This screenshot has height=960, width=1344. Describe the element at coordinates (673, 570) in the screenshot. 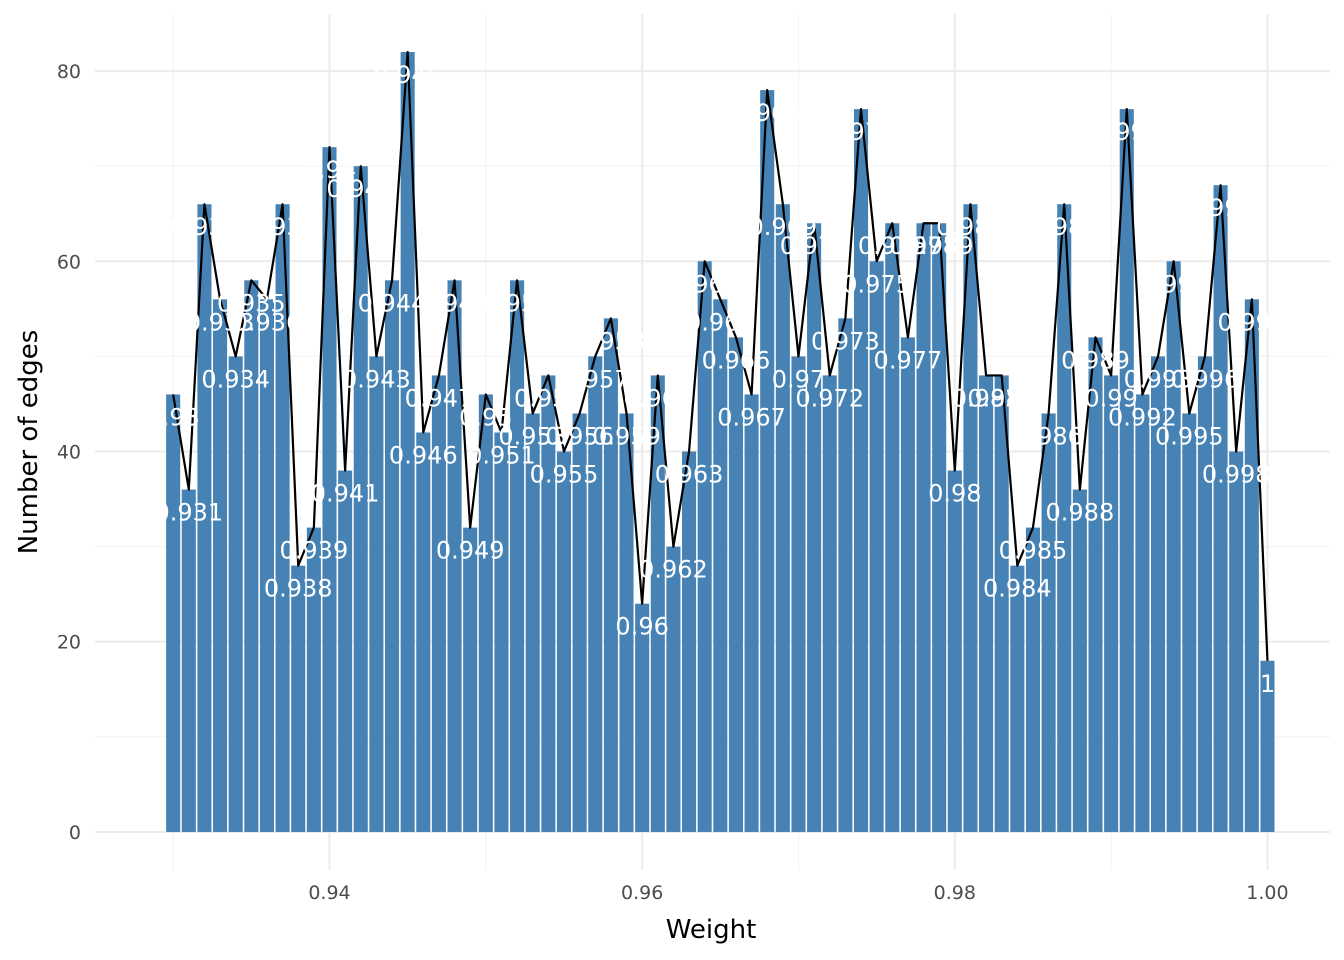

I see `bar-value-label: 0.962` at that location.